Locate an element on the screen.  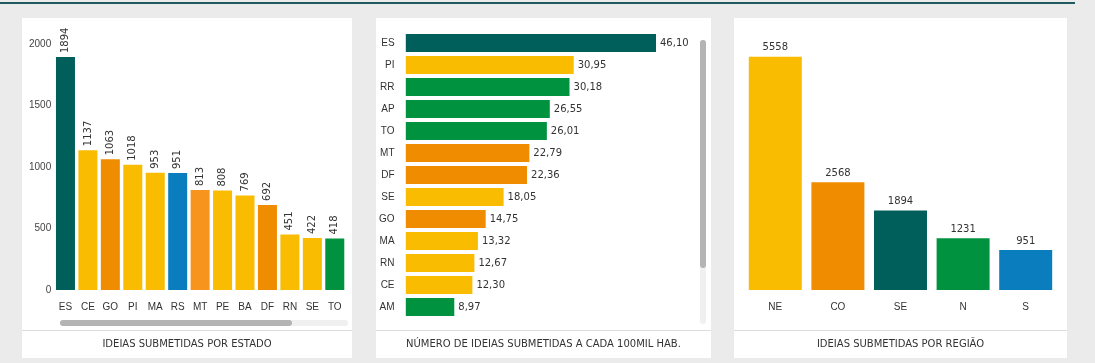
y-tick-label: MA is located at coordinates (387, 240).